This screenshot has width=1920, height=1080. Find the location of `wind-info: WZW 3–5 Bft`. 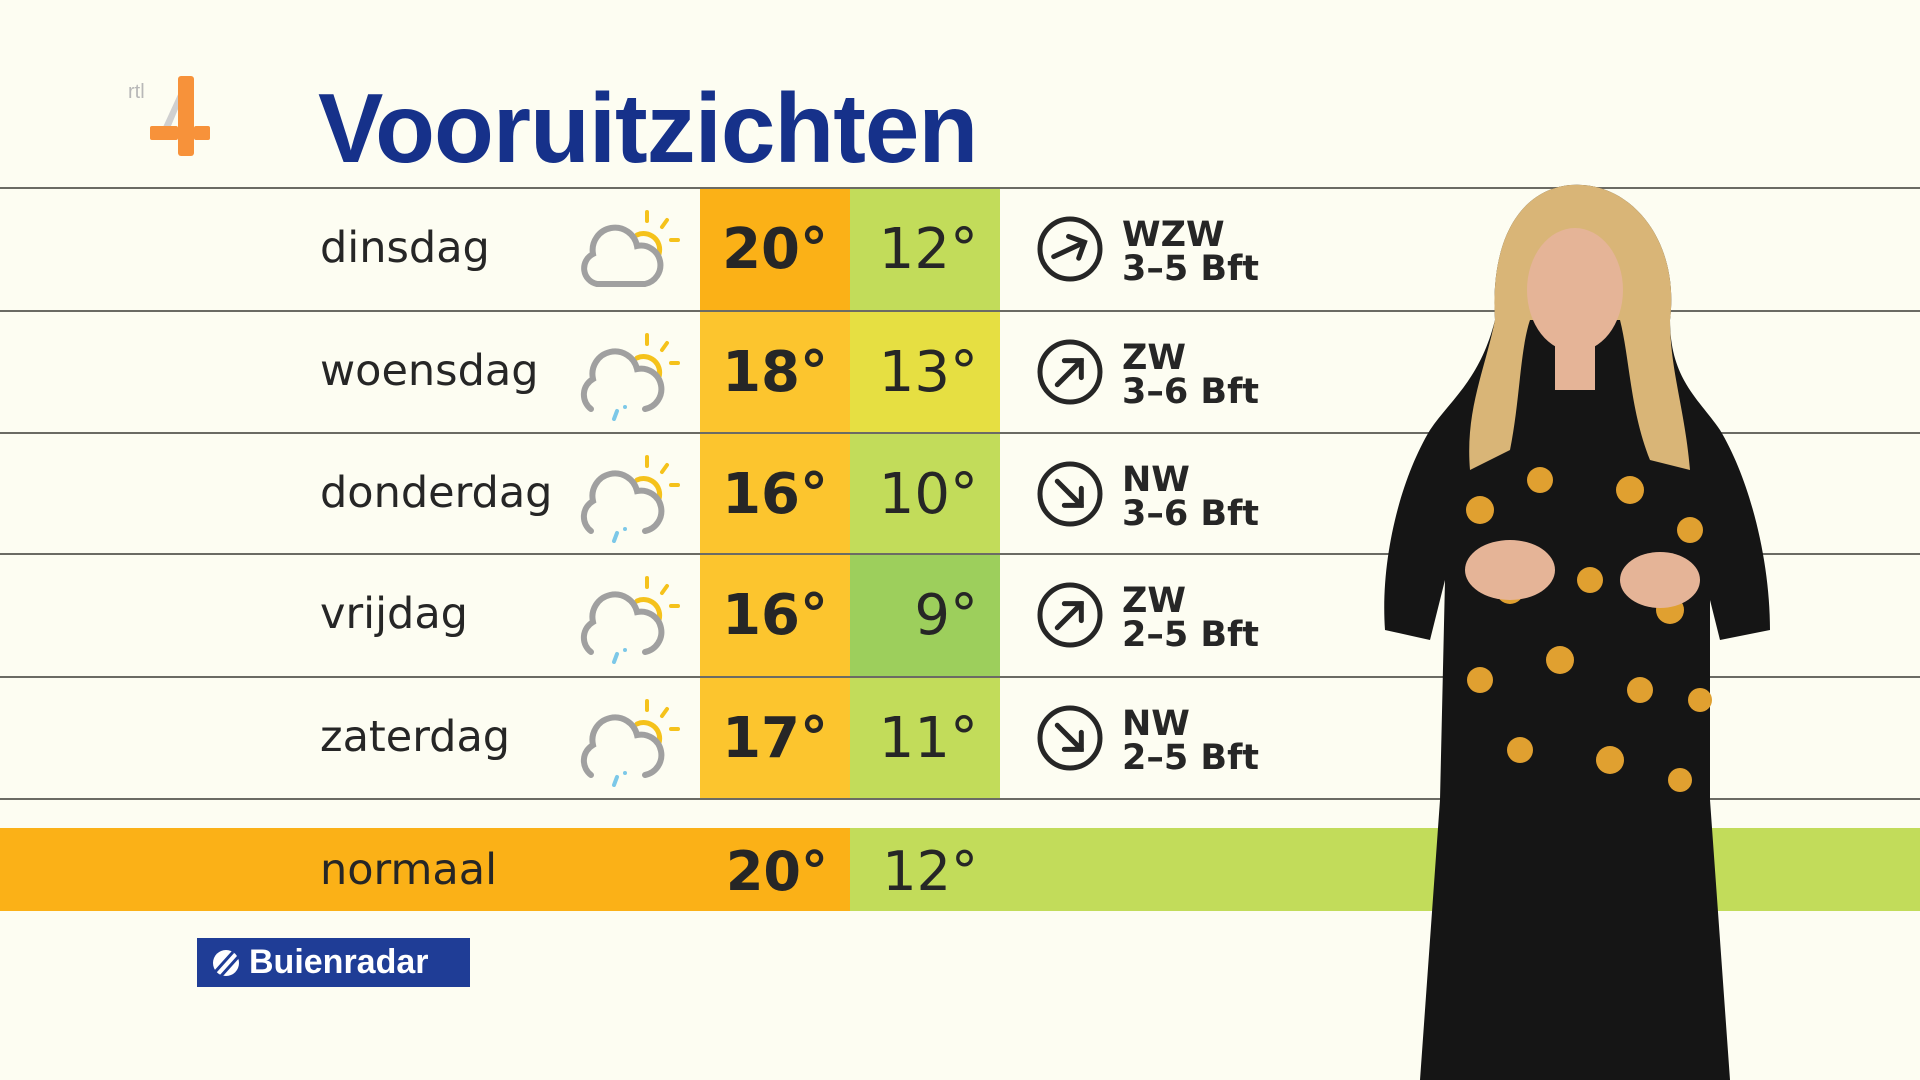

wind-info: WZW 3–5 Bft is located at coordinates (1191, 252).